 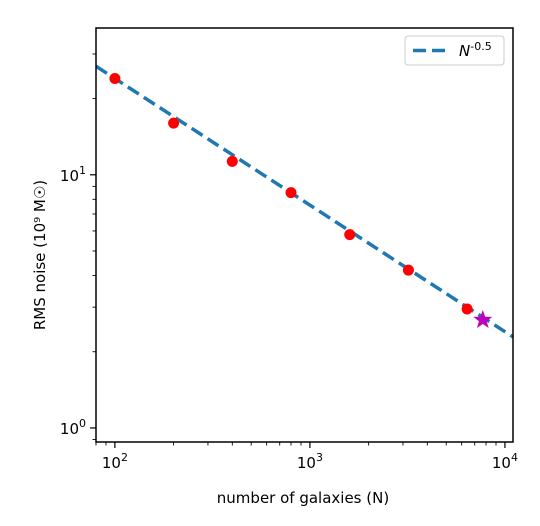 I want to click on legend-box, so click(x=454, y=50).